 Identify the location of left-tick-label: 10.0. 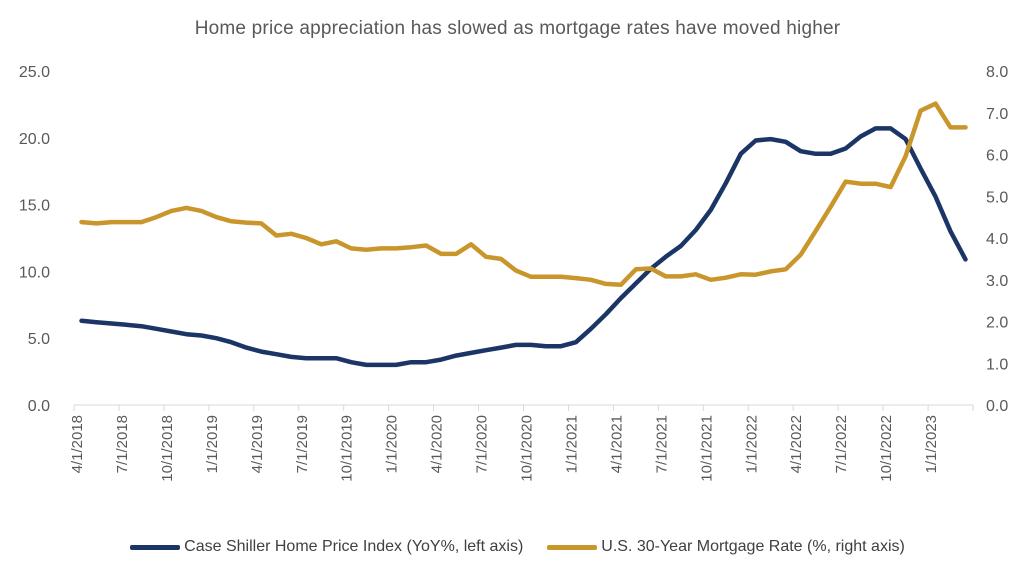
(34, 272).